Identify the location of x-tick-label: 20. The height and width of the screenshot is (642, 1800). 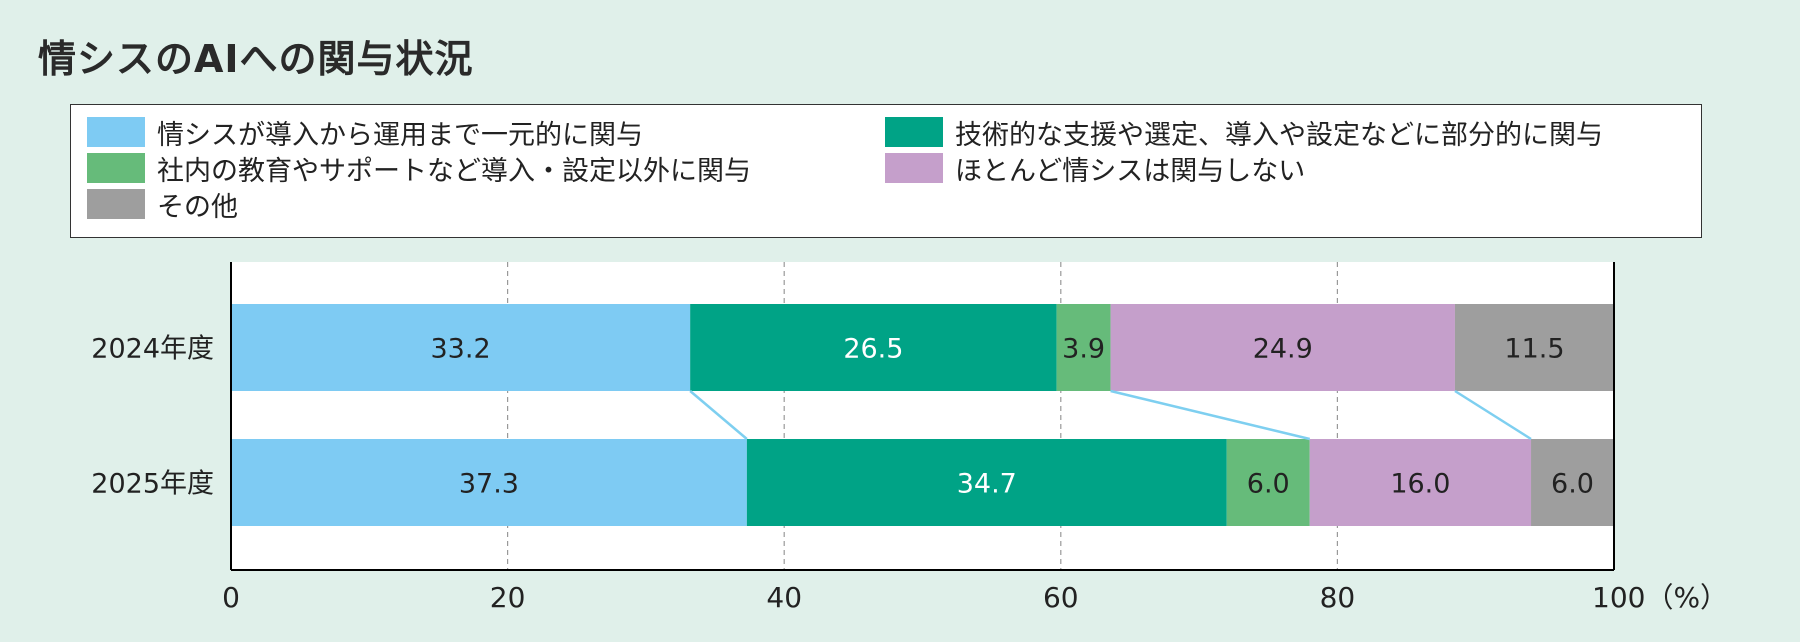
(508, 597).